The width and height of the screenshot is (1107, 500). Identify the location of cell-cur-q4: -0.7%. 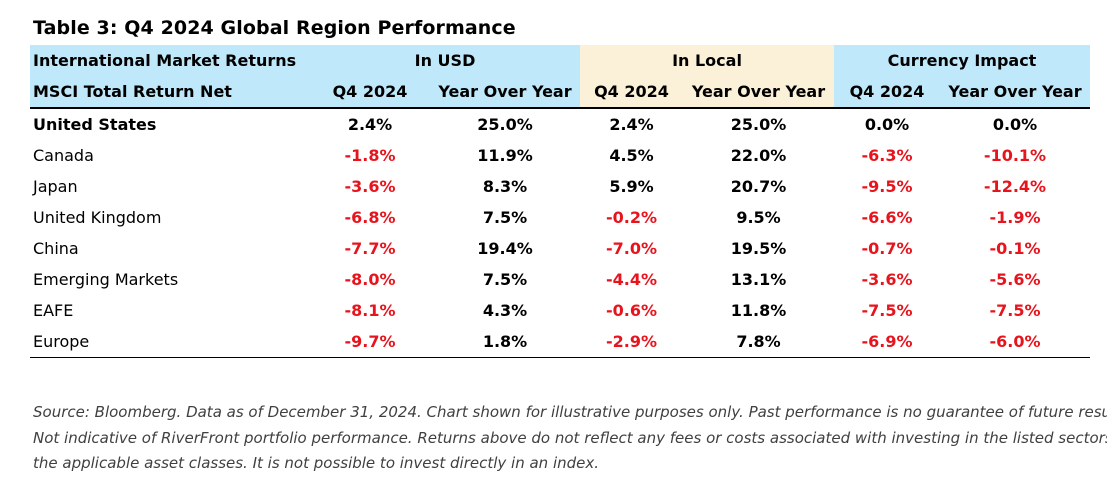
(887, 248).